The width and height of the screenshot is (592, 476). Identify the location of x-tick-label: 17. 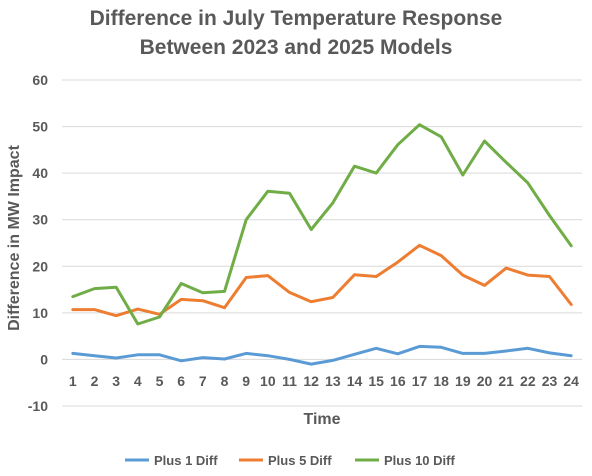
(420, 381).